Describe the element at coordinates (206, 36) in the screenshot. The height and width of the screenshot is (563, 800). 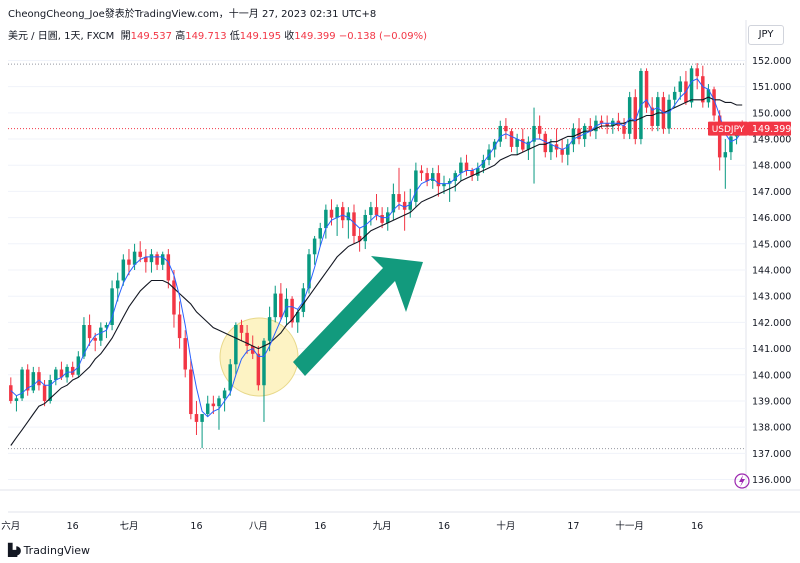
I see `high-value: 149.713` at that location.